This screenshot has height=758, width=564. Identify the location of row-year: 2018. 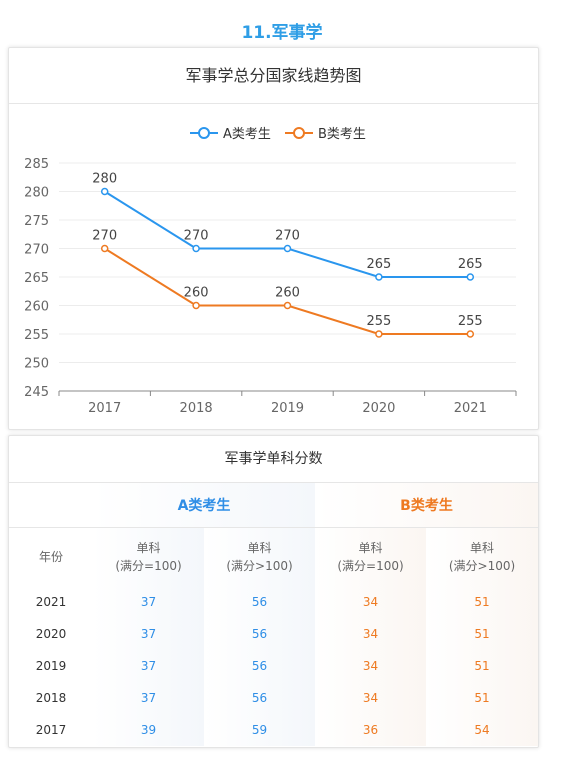
(51, 698).